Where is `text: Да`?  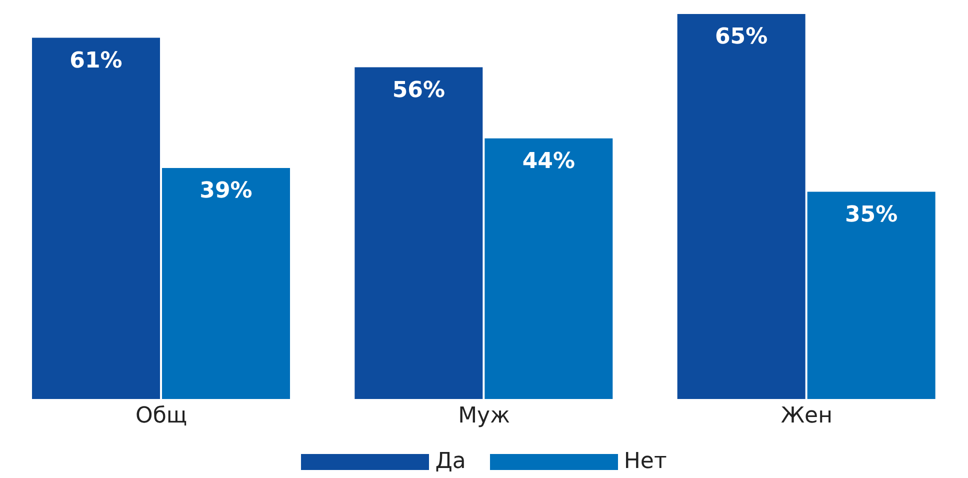
text: Да is located at coordinates (450, 461).